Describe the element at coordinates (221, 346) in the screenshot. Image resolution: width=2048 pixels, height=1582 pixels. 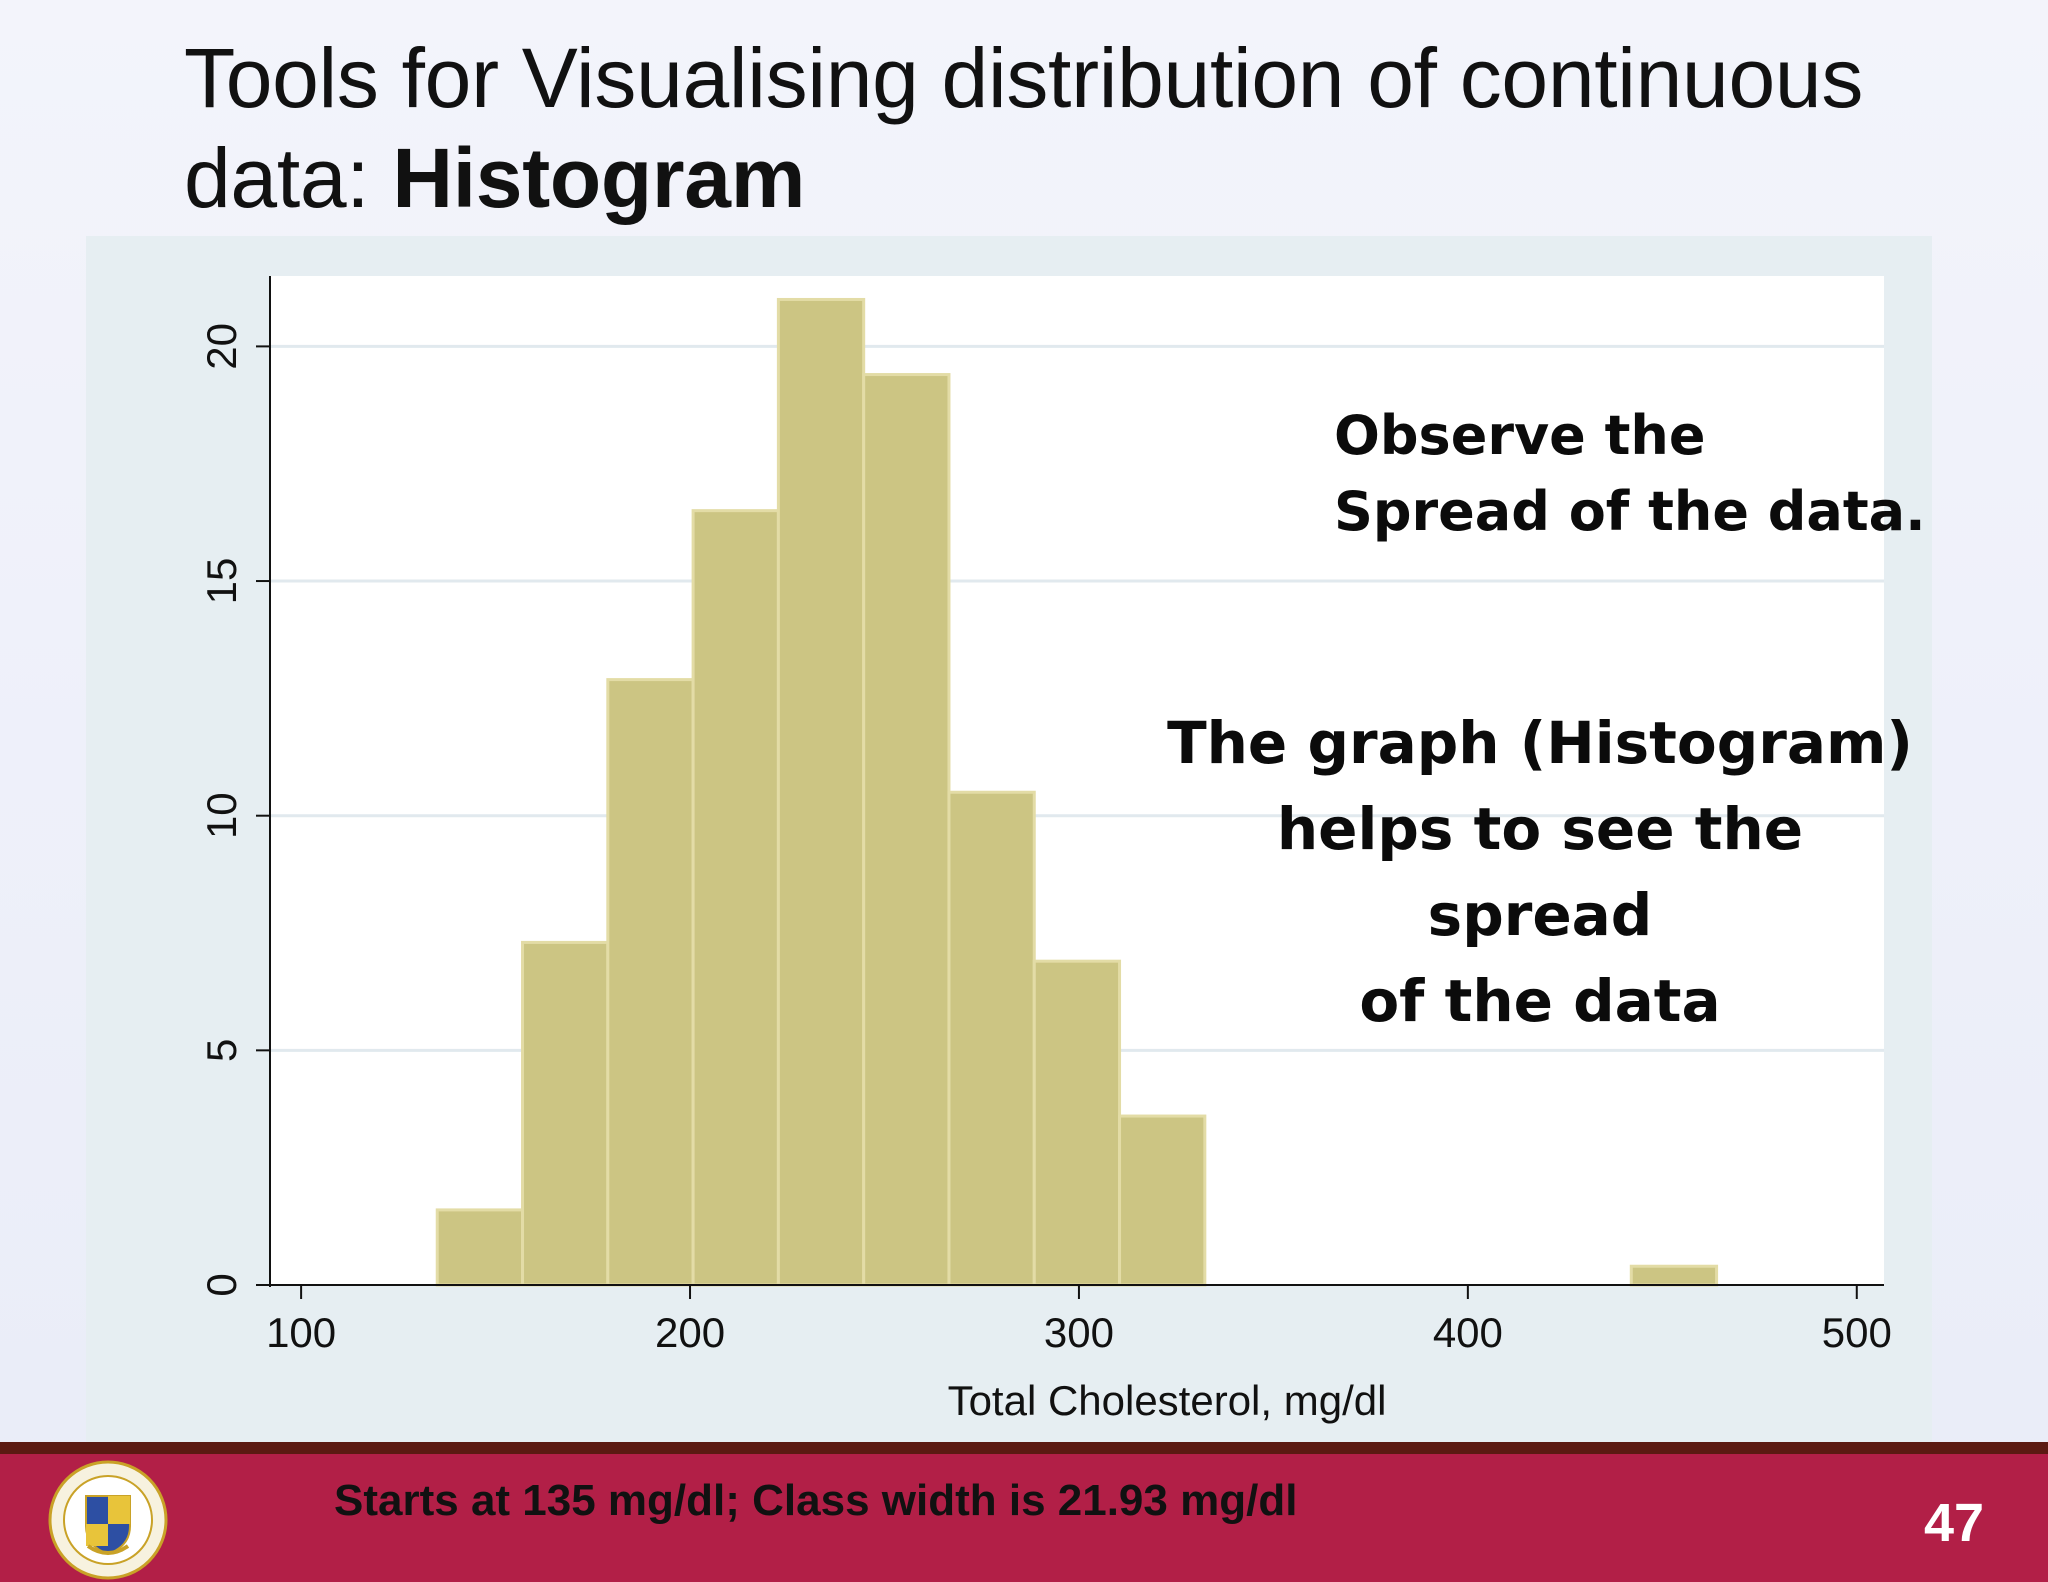
I see `y-tick-label: 20` at that location.